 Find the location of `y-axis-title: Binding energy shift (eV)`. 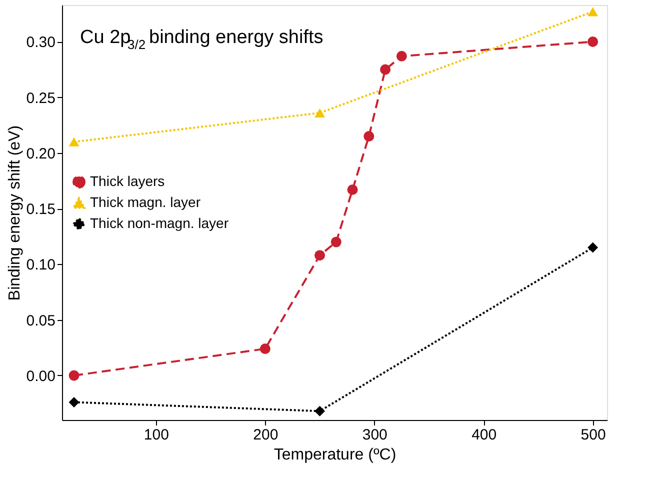

y-axis-title: Binding energy shift (eV) is located at coordinates (15, 213).